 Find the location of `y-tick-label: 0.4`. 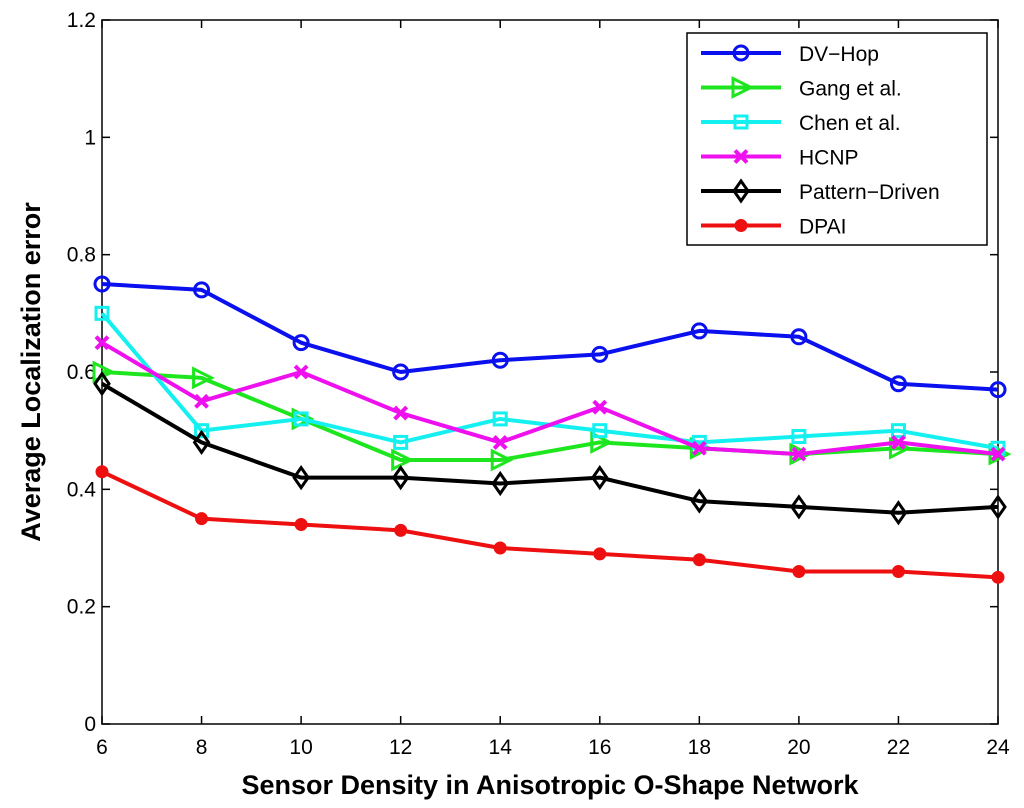

y-tick-label: 0.4 is located at coordinates (82, 489).